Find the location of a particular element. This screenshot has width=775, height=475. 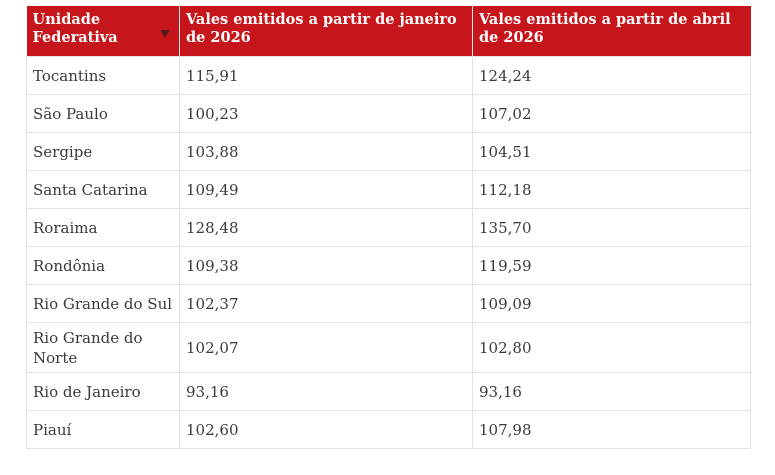

table-row: Sergipe 103,88 104,51 is located at coordinates (388, 151).